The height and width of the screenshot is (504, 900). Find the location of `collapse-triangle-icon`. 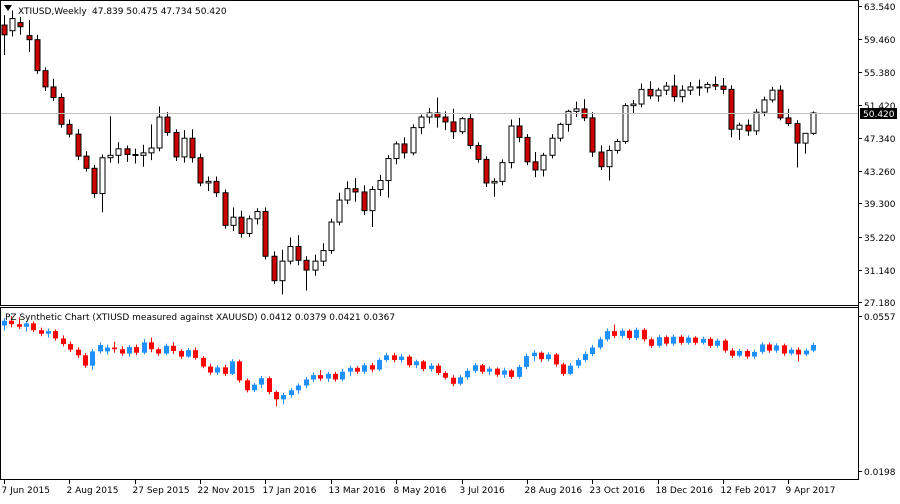

collapse-triangle-icon is located at coordinates (8, 8).